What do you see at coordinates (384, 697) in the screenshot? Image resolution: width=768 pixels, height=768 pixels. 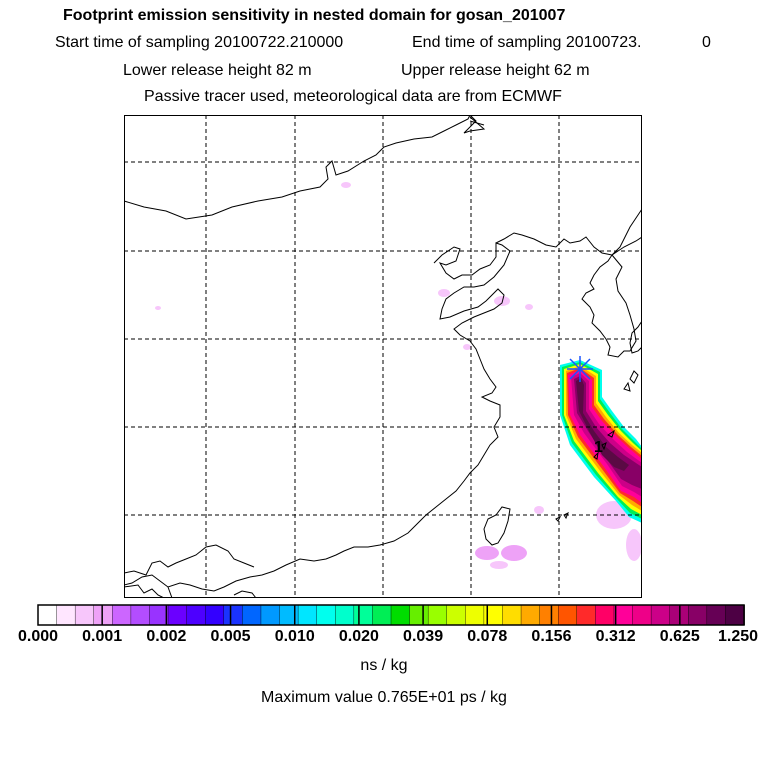 I see `maximum-value: Maximum value 0.765E+01 ps / kg` at bounding box center [384, 697].